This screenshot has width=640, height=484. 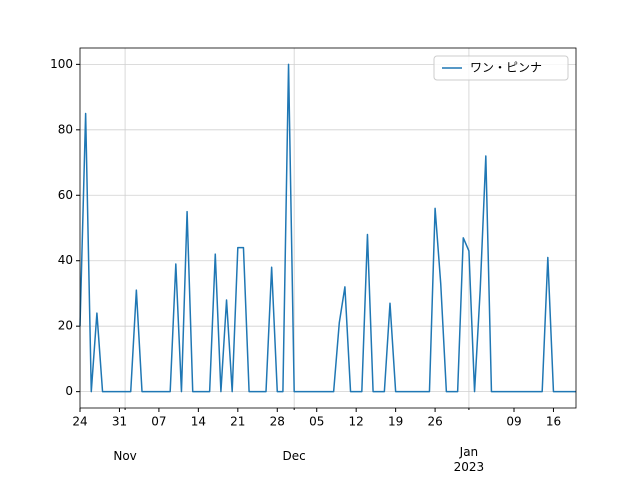 I want to click on x-tick-label: 05, so click(x=316, y=422).